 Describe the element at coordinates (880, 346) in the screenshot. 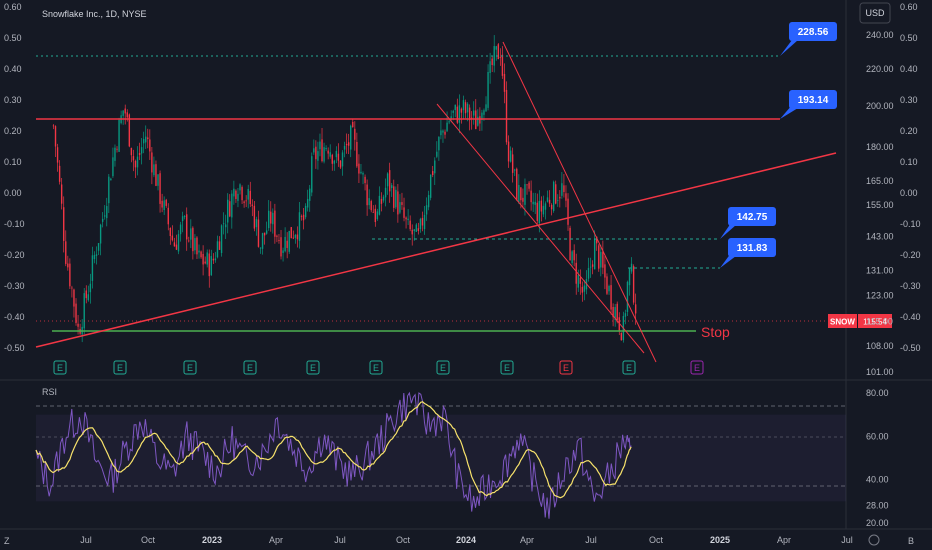

I see `price-tick: 108.00` at that location.